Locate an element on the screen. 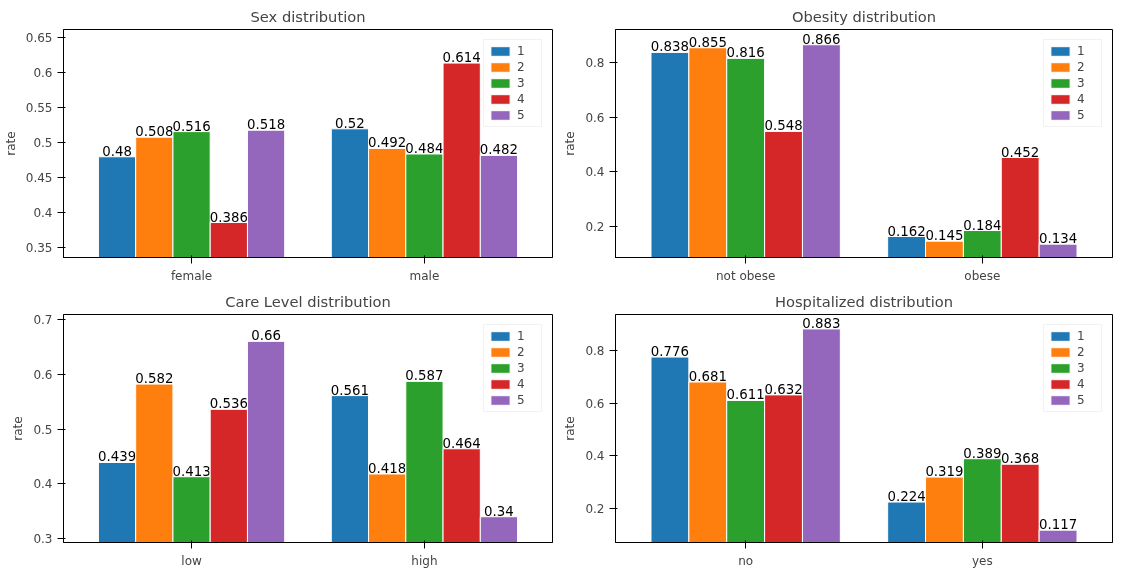  data-label: 0.162 is located at coordinates (906, 231).